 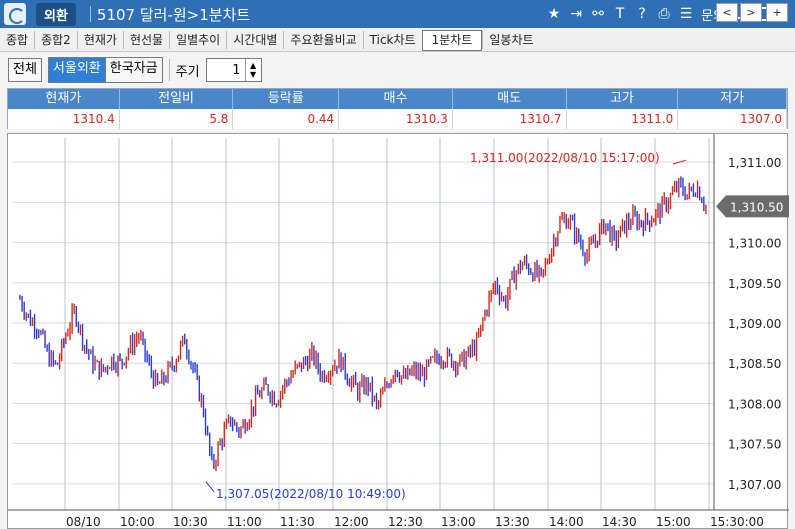 What do you see at coordinates (252, 70) in the screenshot?
I see `stepper-arrows-icon: ▲ ▼` at bounding box center [252, 70].